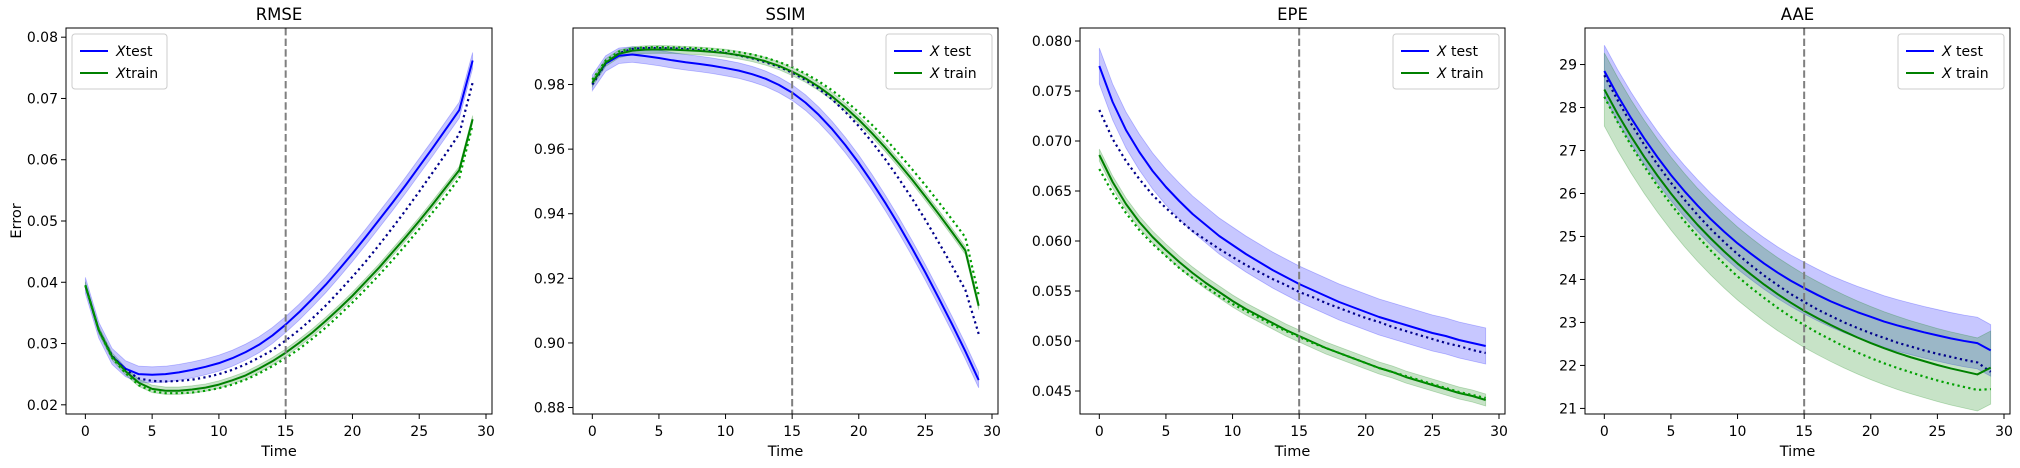 The image size is (2020, 468). What do you see at coordinates (1568, 280) in the screenshot?
I see `y-tick-label: 24` at bounding box center [1568, 280].